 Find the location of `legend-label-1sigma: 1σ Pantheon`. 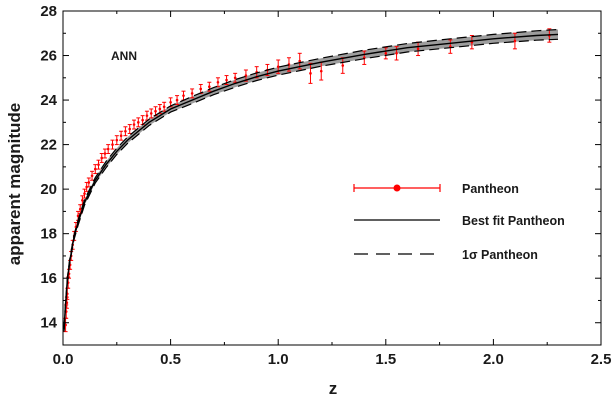

legend-label-1sigma: 1σ Pantheon is located at coordinates (500, 255).